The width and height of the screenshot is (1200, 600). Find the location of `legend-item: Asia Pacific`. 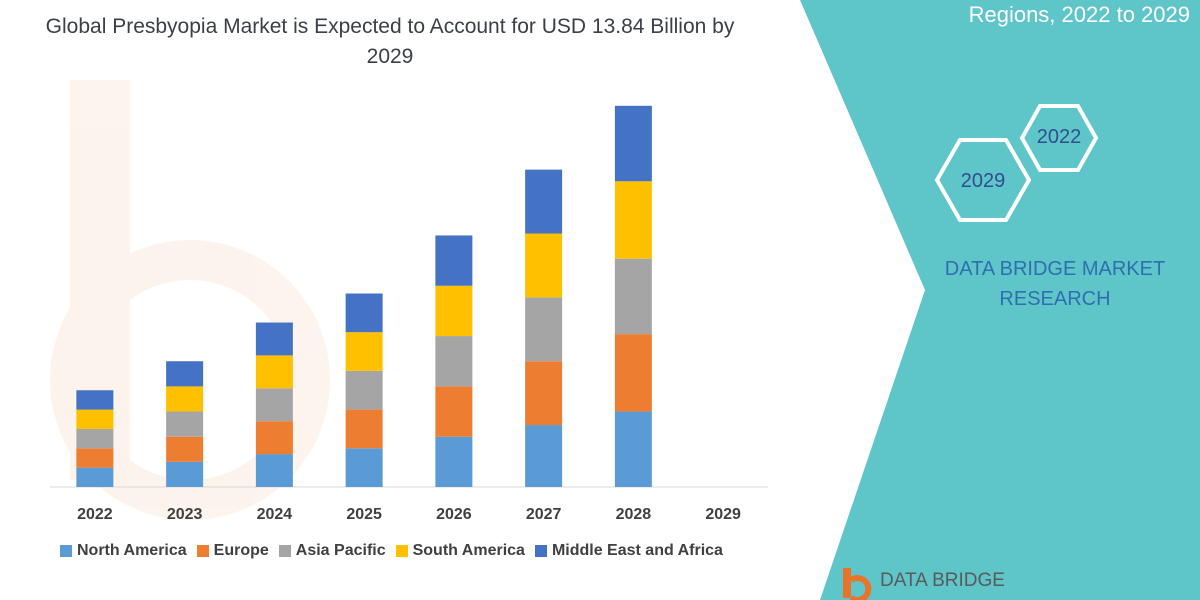

legend-item: Asia Pacific is located at coordinates (332, 551).